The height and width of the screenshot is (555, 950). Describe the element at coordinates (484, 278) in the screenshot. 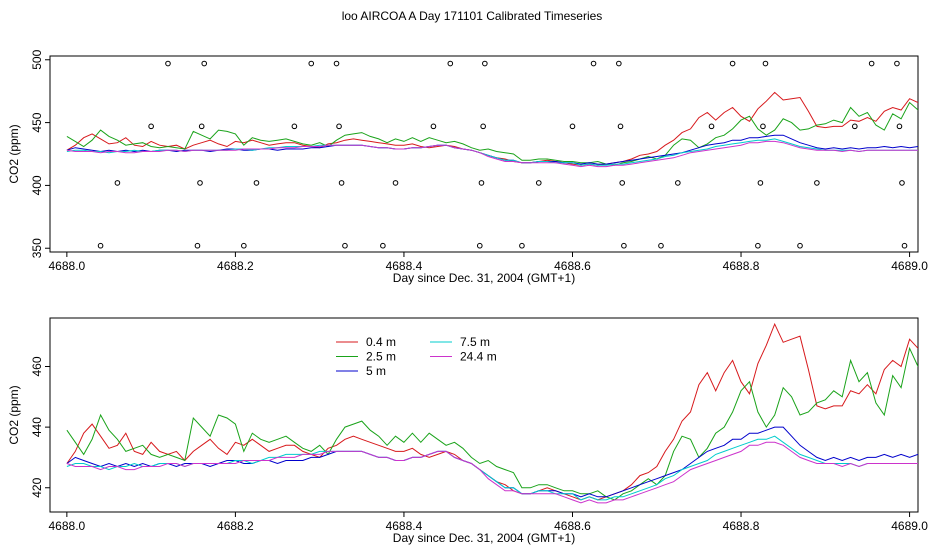

I see `top-x-axis-label: Day since Dec. 31, 2004 (GMT+1)` at that location.